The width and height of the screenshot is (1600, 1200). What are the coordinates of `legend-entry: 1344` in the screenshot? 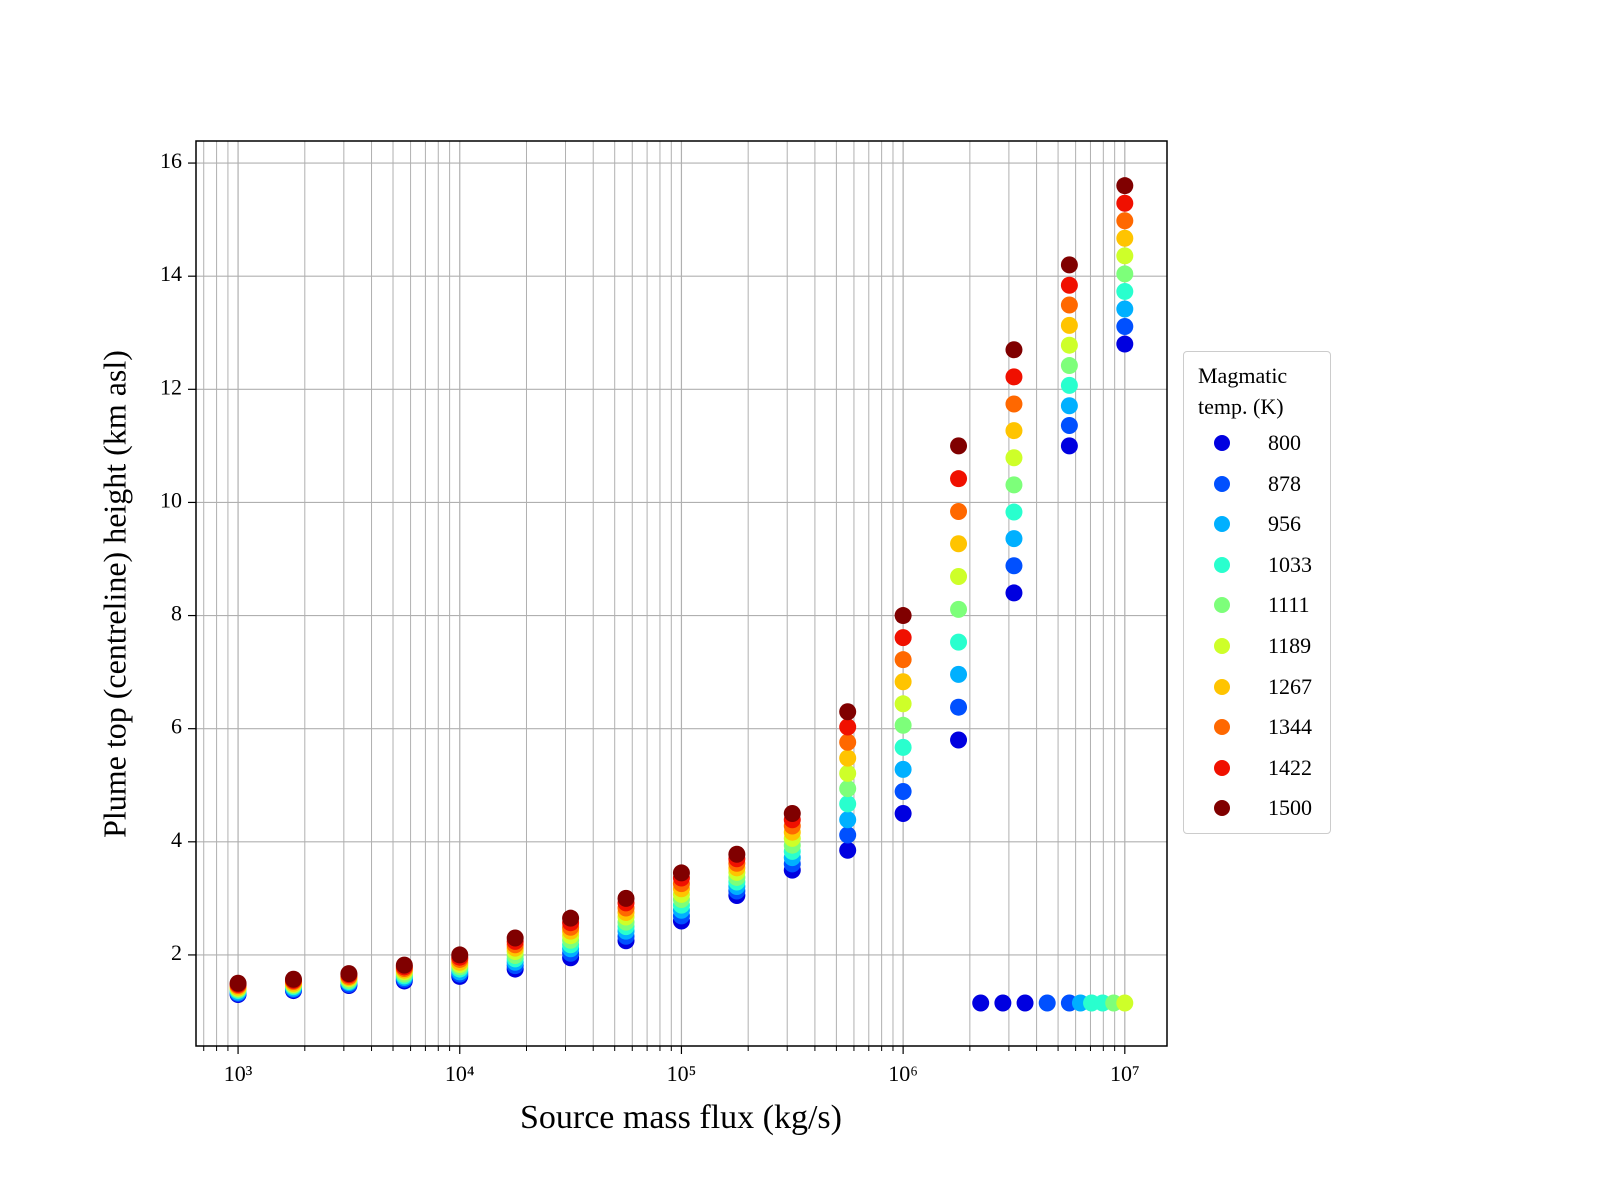 It's located at (1257, 727).